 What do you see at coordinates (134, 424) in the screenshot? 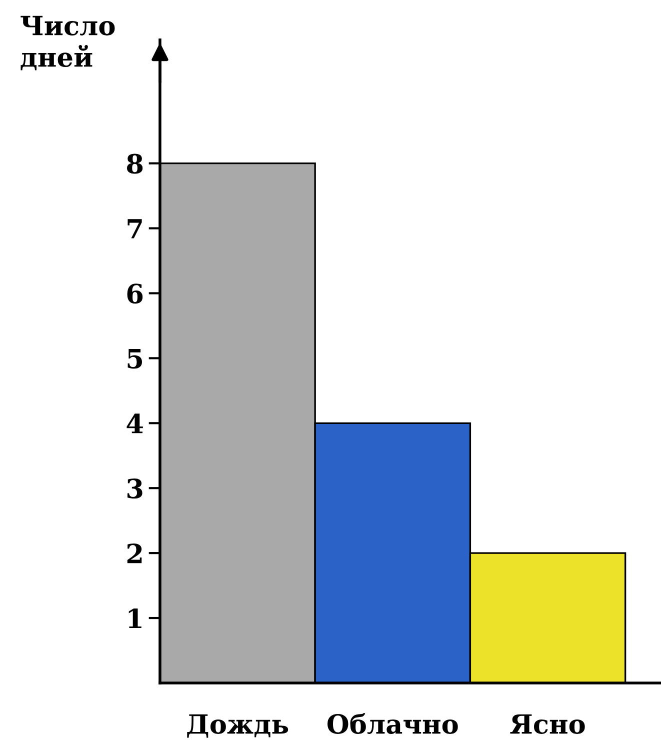
I see `y-tick-label: 4` at bounding box center [134, 424].